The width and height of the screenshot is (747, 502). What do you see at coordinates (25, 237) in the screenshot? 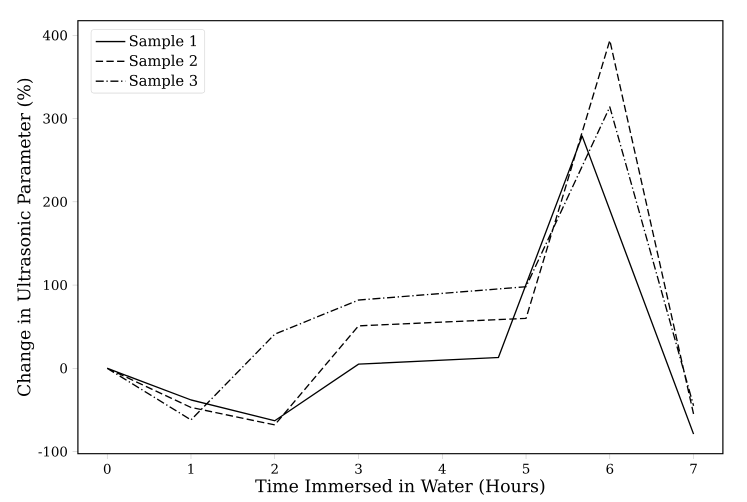
I see `y-axis-title: Change in Ultrasonic Parameter (%)` at bounding box center [25, 237].